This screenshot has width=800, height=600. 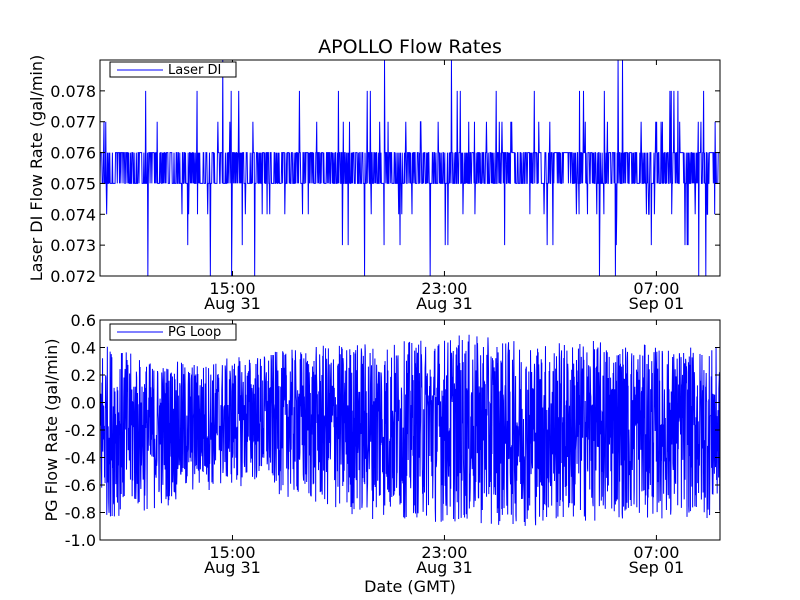 I want to click on bottom-ytick-label: -0.2, so click(x=80, y=430).